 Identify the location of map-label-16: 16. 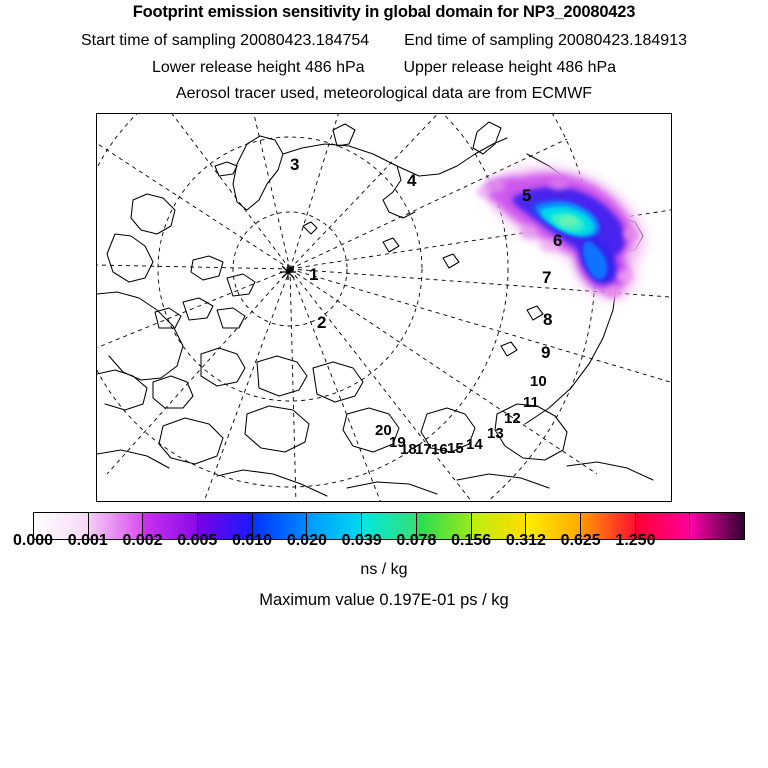
(439, 449).